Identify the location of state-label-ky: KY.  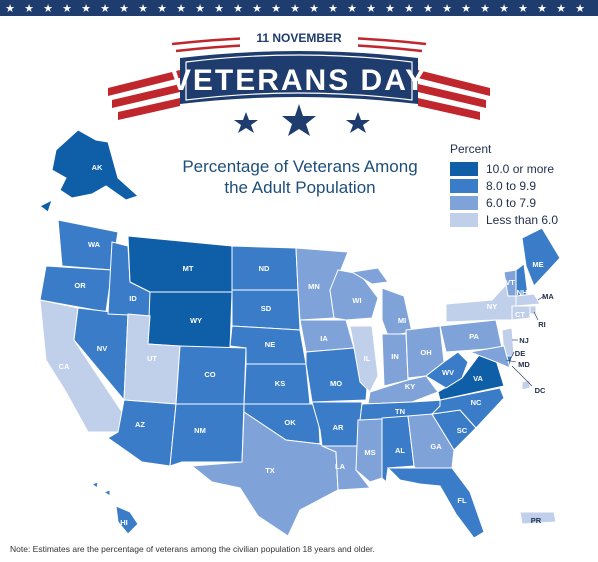
(410, 386).